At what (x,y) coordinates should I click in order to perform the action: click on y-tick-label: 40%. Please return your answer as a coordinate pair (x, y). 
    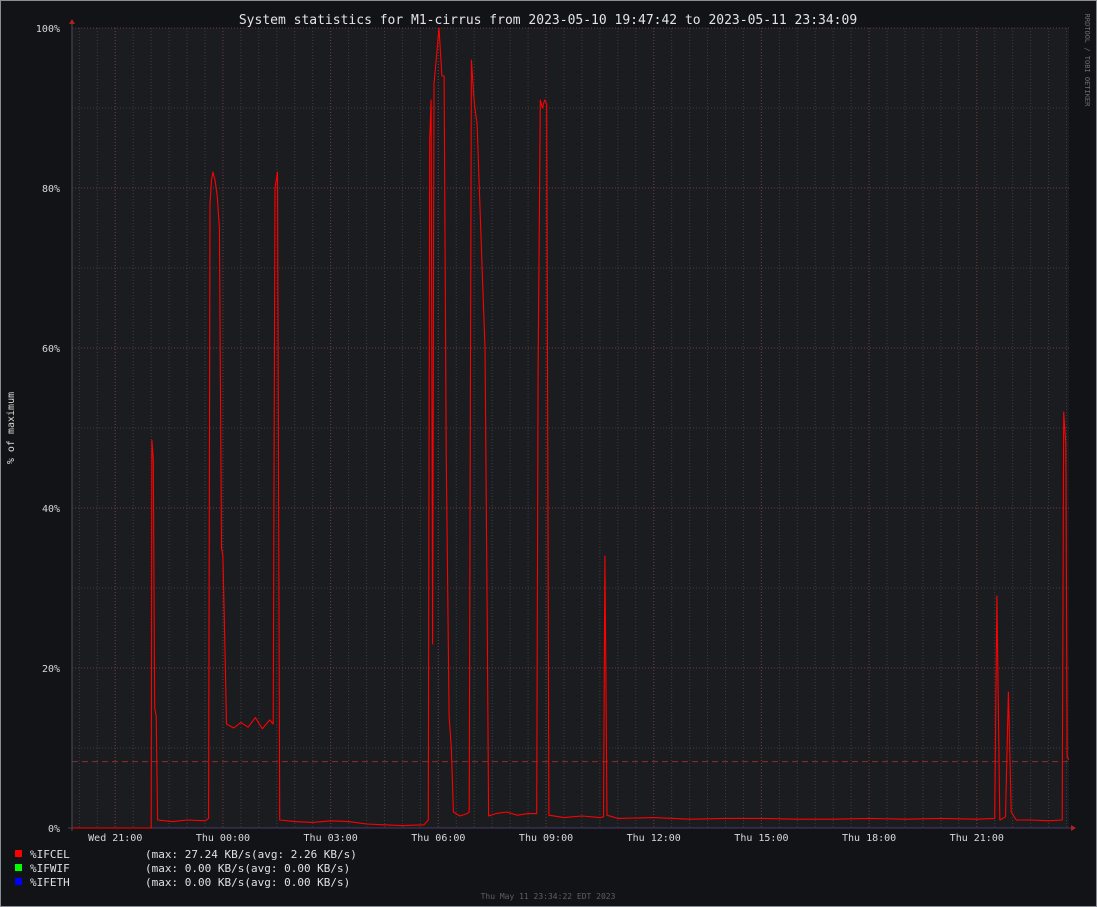
    Looking at the image, I should click on (51, 509).